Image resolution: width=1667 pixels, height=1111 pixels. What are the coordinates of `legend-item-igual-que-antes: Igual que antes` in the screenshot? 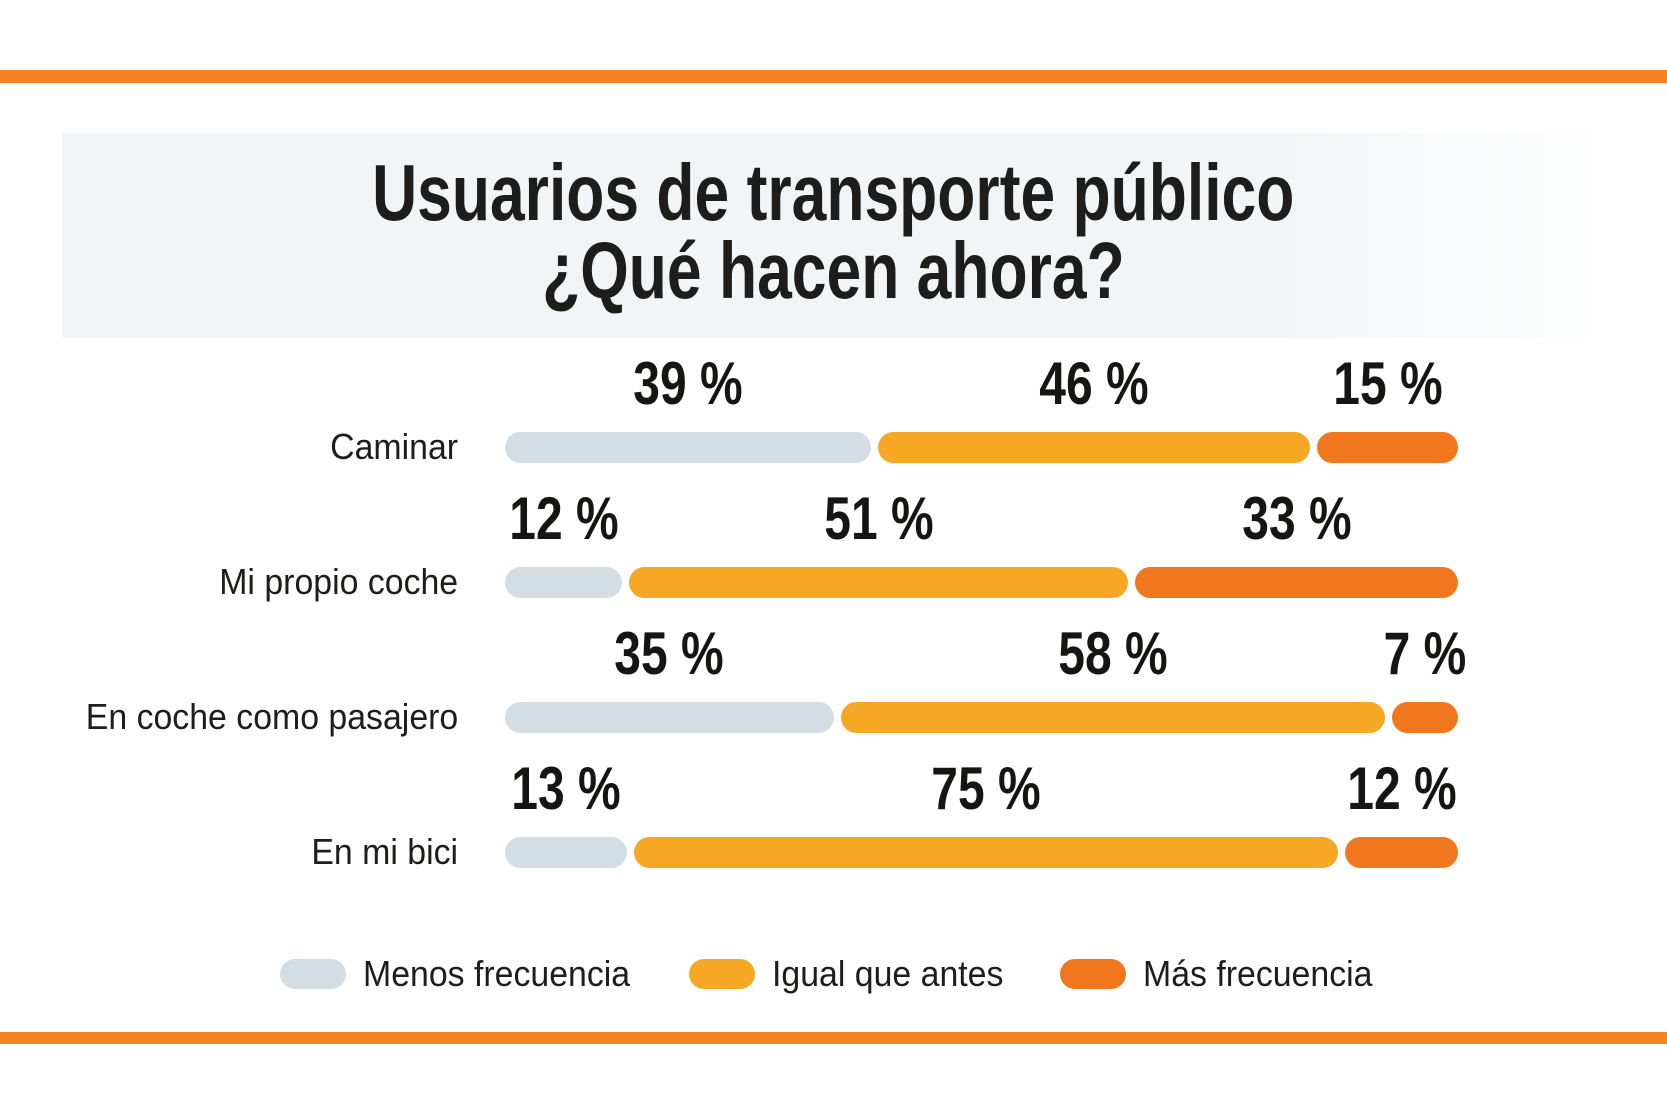 It's located at (853, 974).